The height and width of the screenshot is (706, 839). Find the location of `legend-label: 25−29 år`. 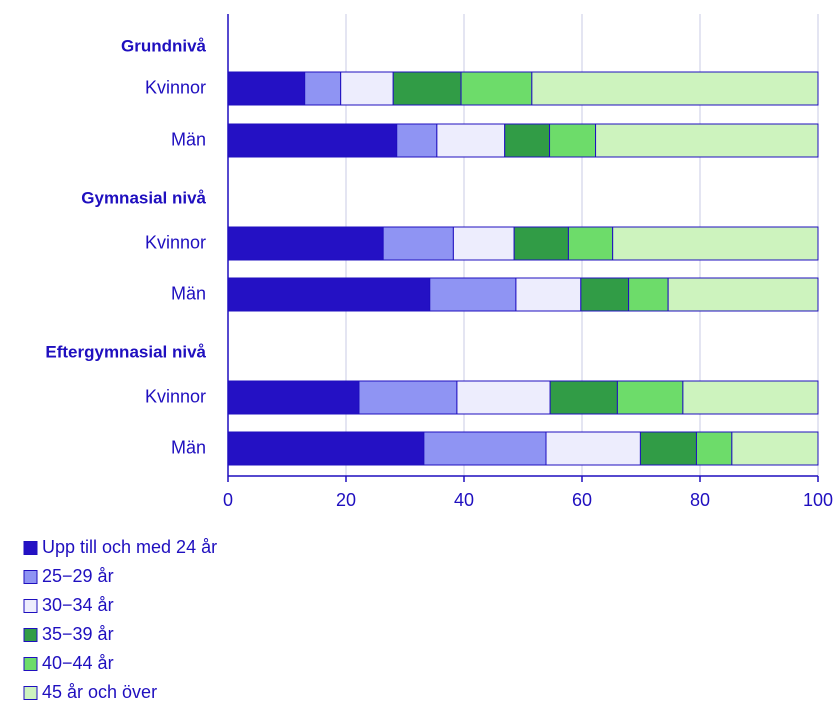

legend-label: 25−29 år is located at coordinates (78, 576).